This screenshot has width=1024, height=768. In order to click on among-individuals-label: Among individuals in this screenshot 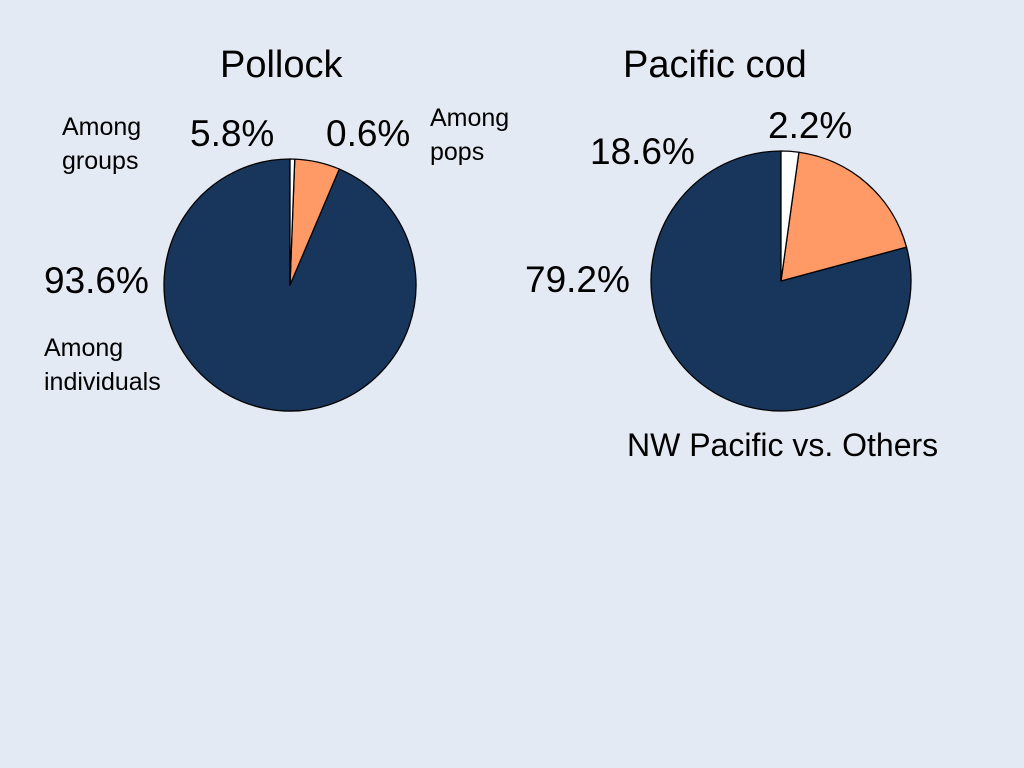, I will do `click(102, 365)`.